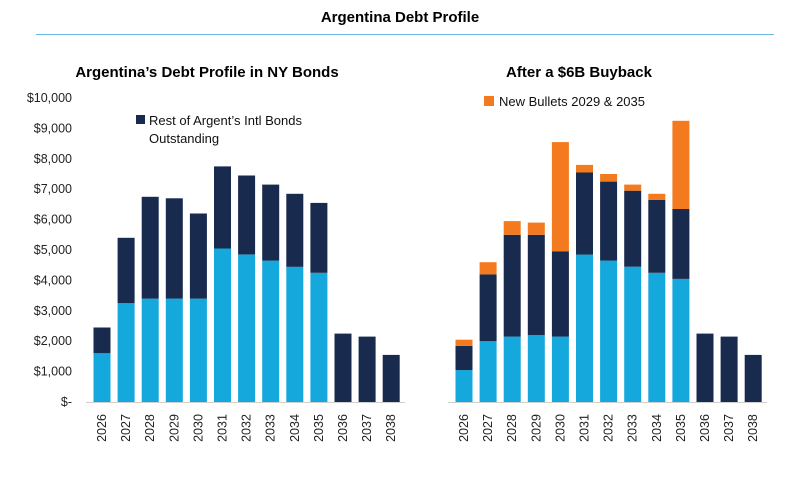 This screenshot has height=479, width=800. Describe the element at coordinates (66, 402) in the screenshot. I see `y-tick-label: $-` at that location.